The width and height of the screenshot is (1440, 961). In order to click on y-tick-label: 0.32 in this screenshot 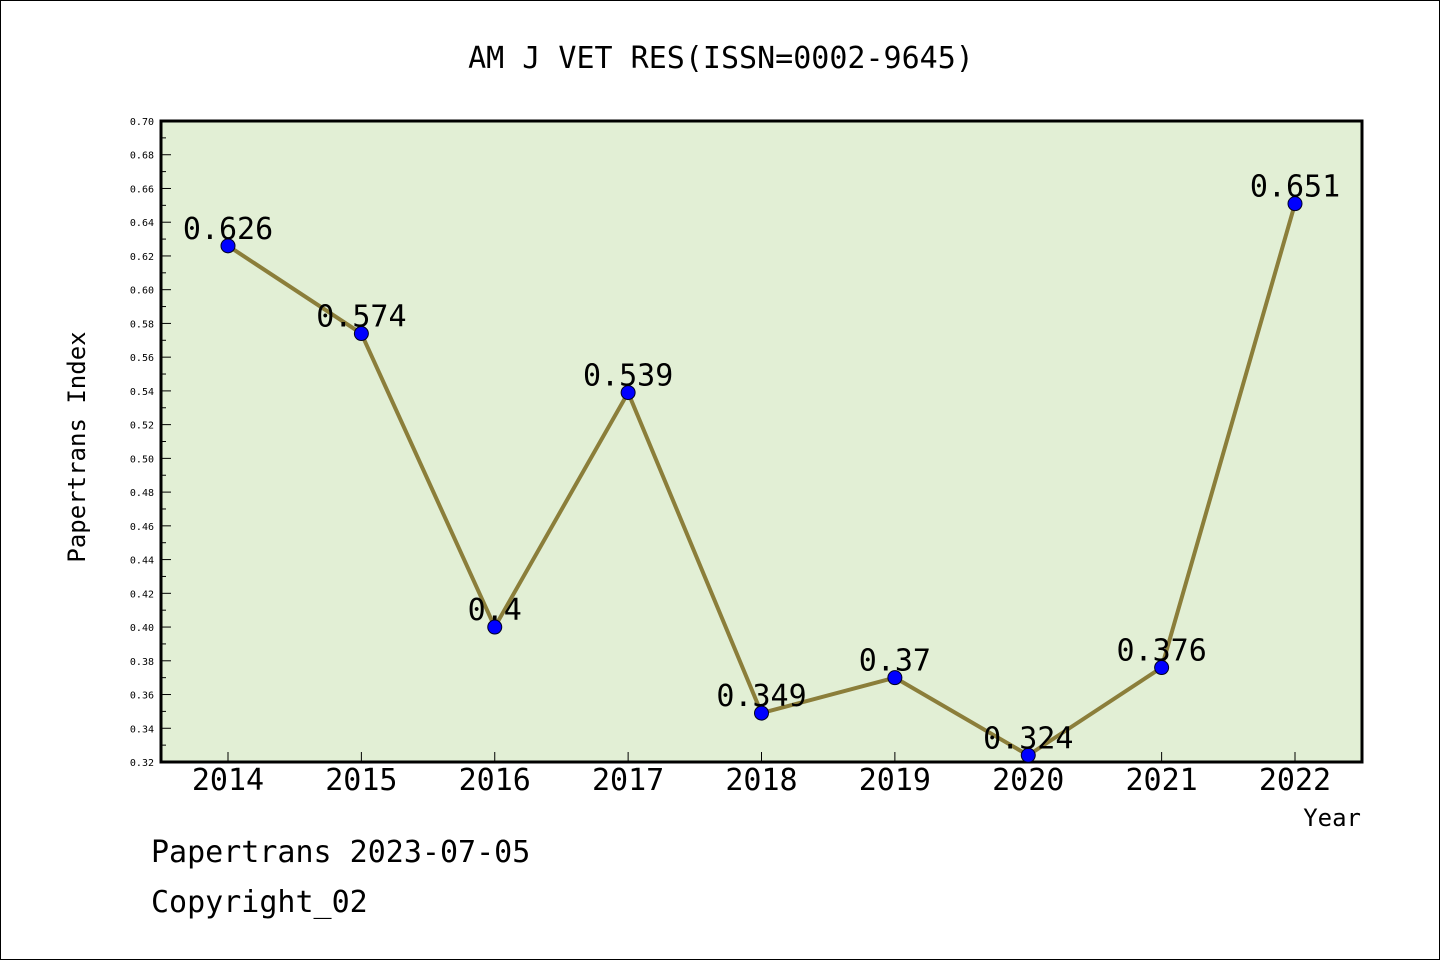, I will do `click(142, 763)`.